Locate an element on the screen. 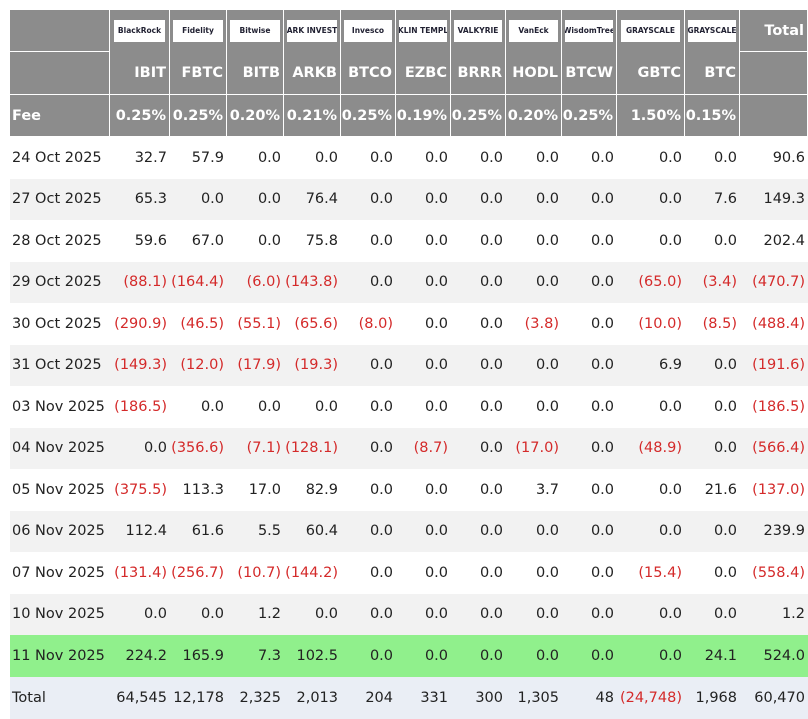 Image resolution: width=808 pixels, height=719 pixels. flow-value: 82.9 is located at coordinates (321, 489).